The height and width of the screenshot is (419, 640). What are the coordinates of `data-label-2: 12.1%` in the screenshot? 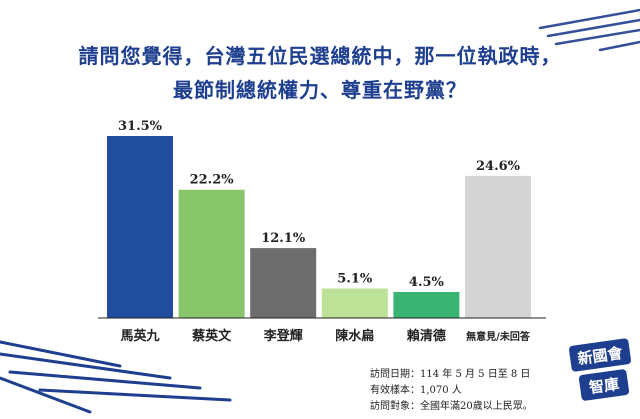 It's located at (283, 238).